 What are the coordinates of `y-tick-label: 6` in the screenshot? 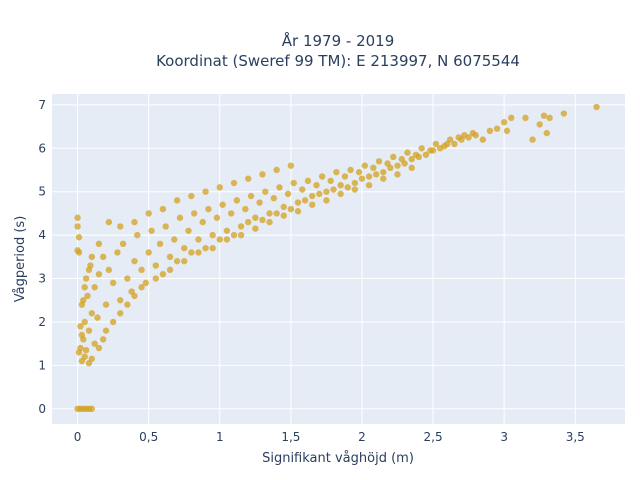 It's located at (42, 148).